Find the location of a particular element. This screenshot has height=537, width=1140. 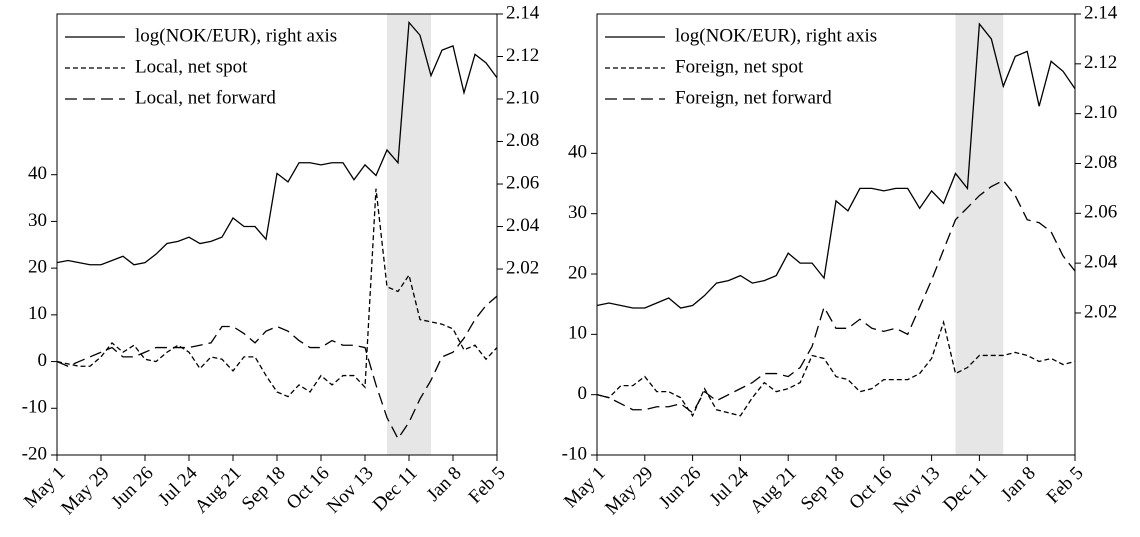

legend-label: Local, net spot is located at coordinates (191, 66).